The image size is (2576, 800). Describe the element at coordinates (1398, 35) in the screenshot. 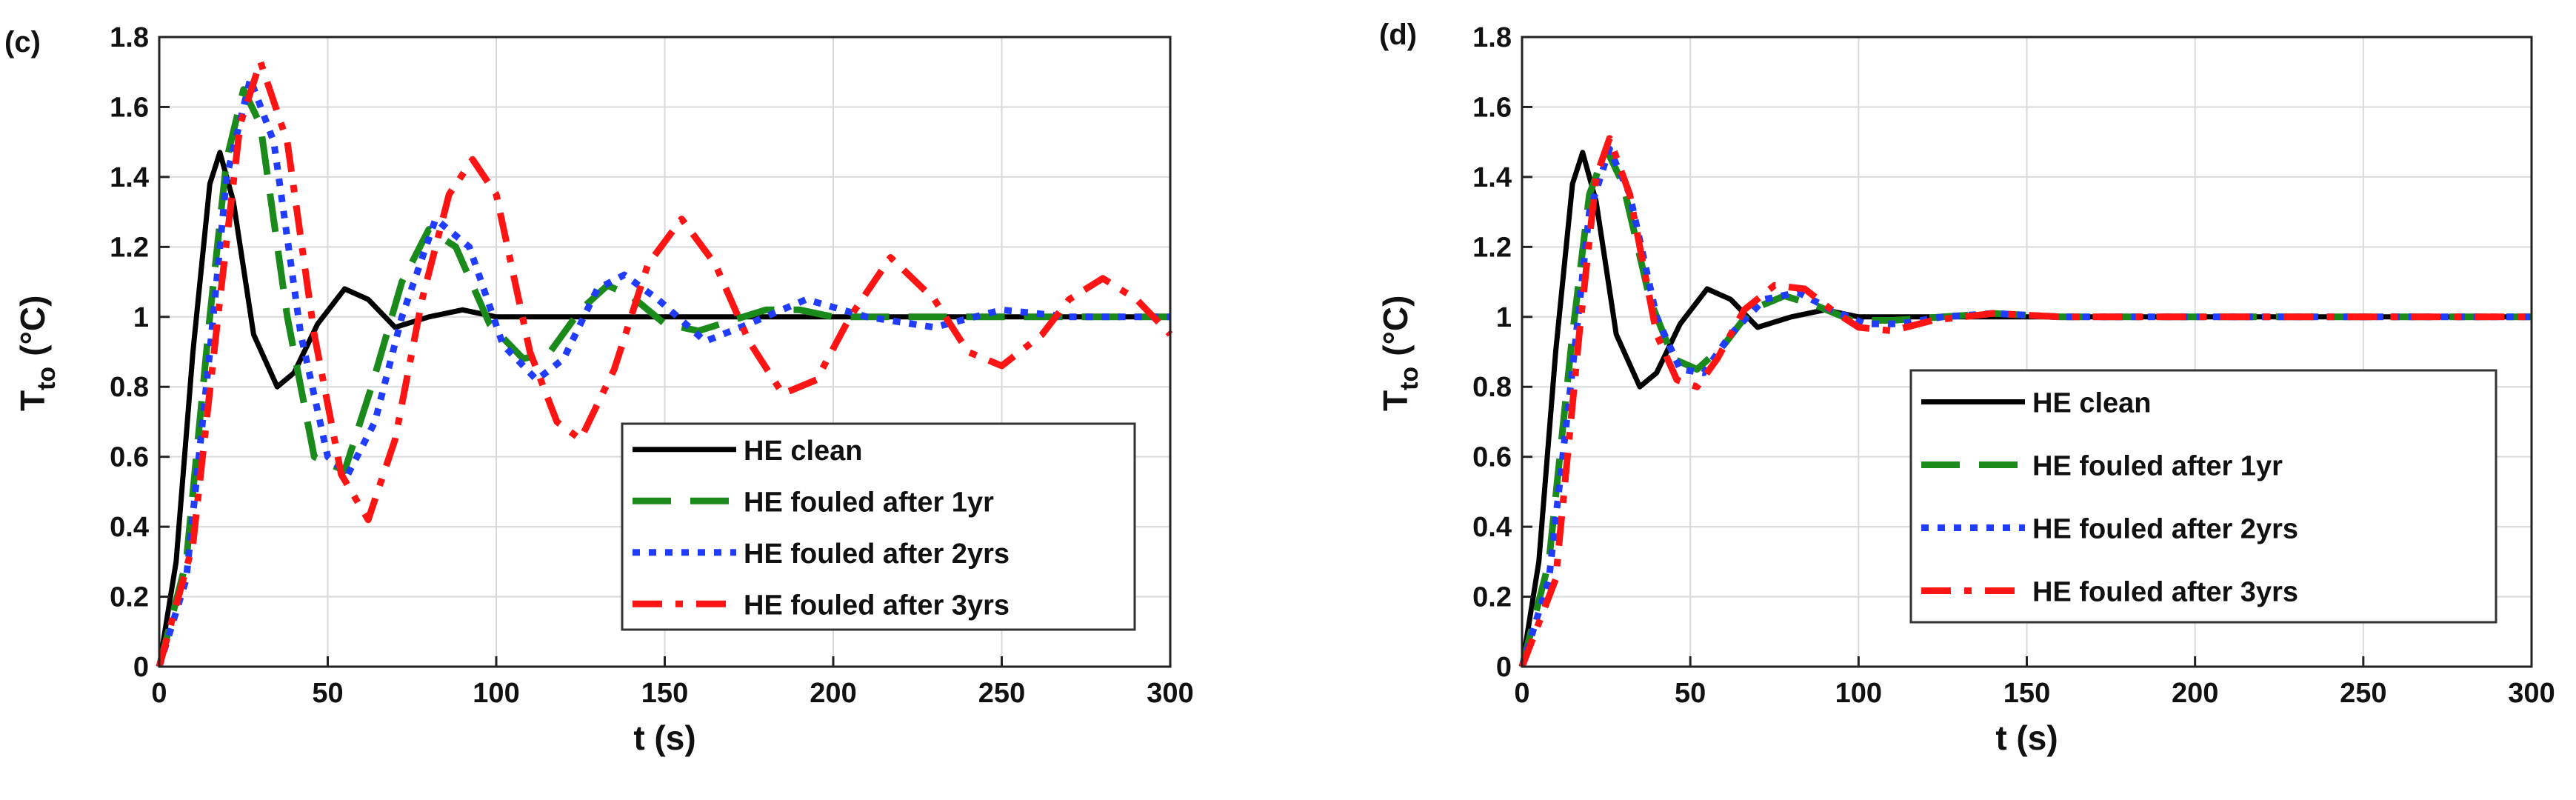

I see `panel-label: (d)` at that location.